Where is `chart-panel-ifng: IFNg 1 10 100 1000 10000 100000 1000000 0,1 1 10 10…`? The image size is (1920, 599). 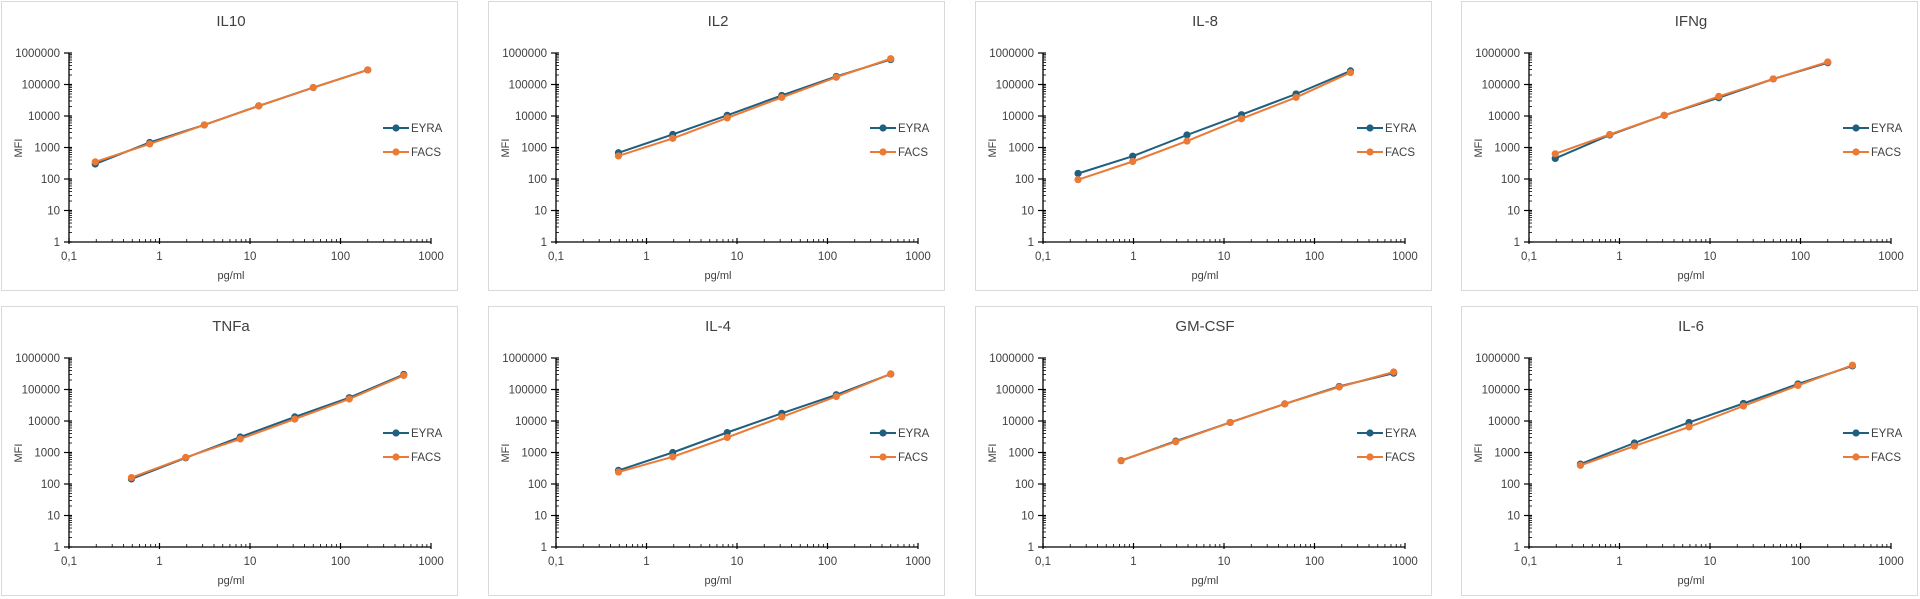 chart-panel-ifng: IFNg 1 10 100 1000 10000 100000 1000000 0,1 1 10 10… is located at coordinates (1689, 146).